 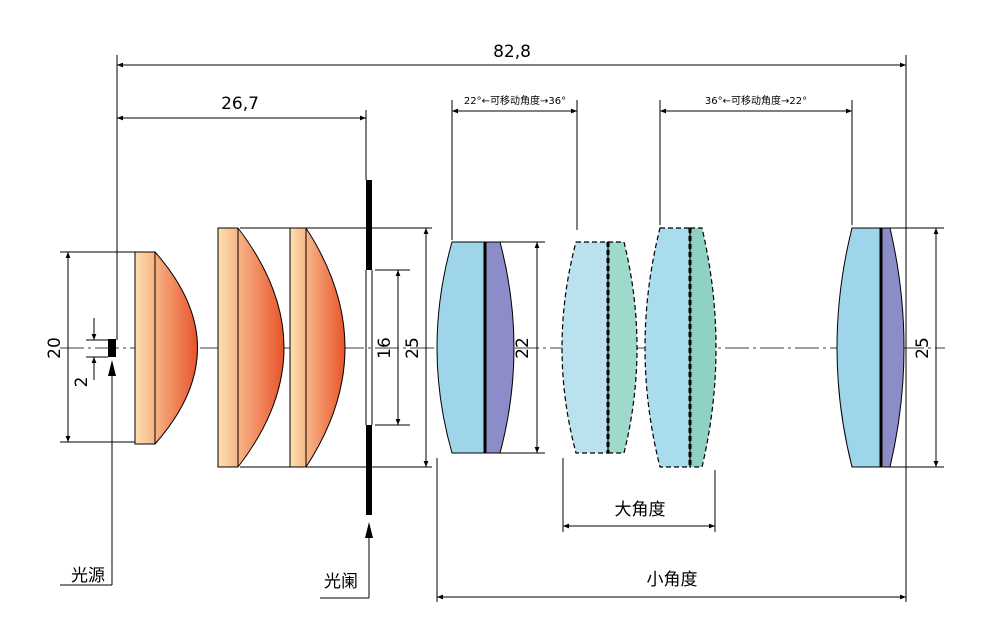 What do you see at coordinates (369, 347) in the screenshot?
I see `aperture-stop` at bounding box center [369, 347].